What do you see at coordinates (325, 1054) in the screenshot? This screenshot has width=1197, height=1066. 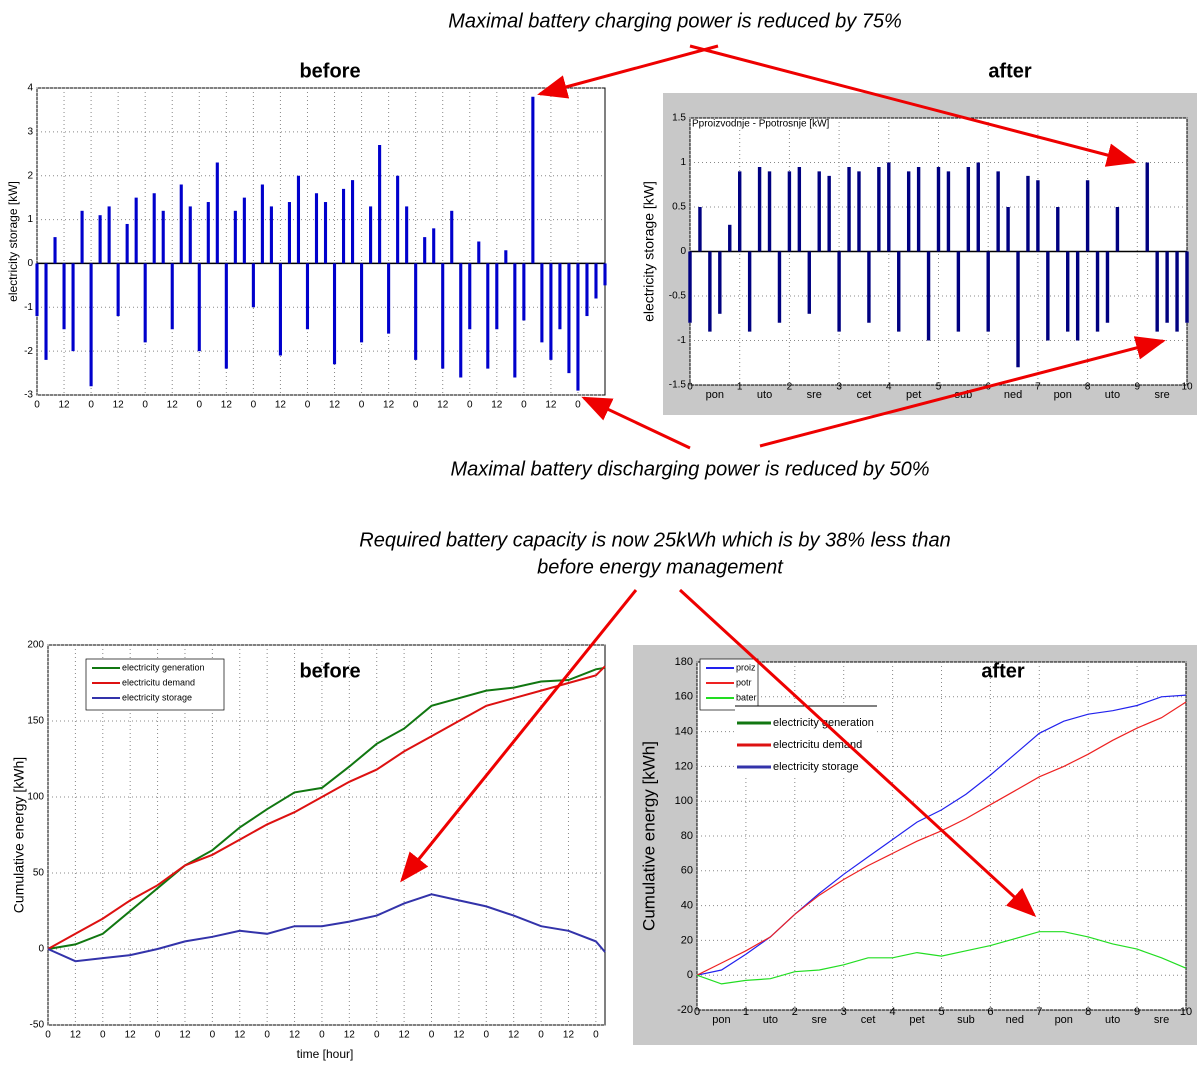 I see `x-axis-label: time [hour]` at bounding box center [325, 1054].